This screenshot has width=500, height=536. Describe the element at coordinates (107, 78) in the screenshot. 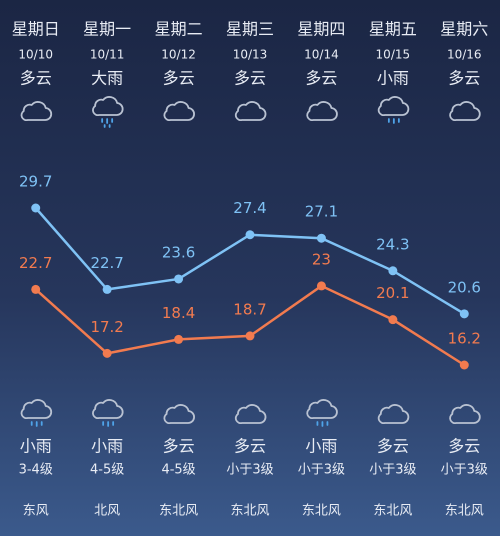

I see `day-weather: 大雨` at that location.